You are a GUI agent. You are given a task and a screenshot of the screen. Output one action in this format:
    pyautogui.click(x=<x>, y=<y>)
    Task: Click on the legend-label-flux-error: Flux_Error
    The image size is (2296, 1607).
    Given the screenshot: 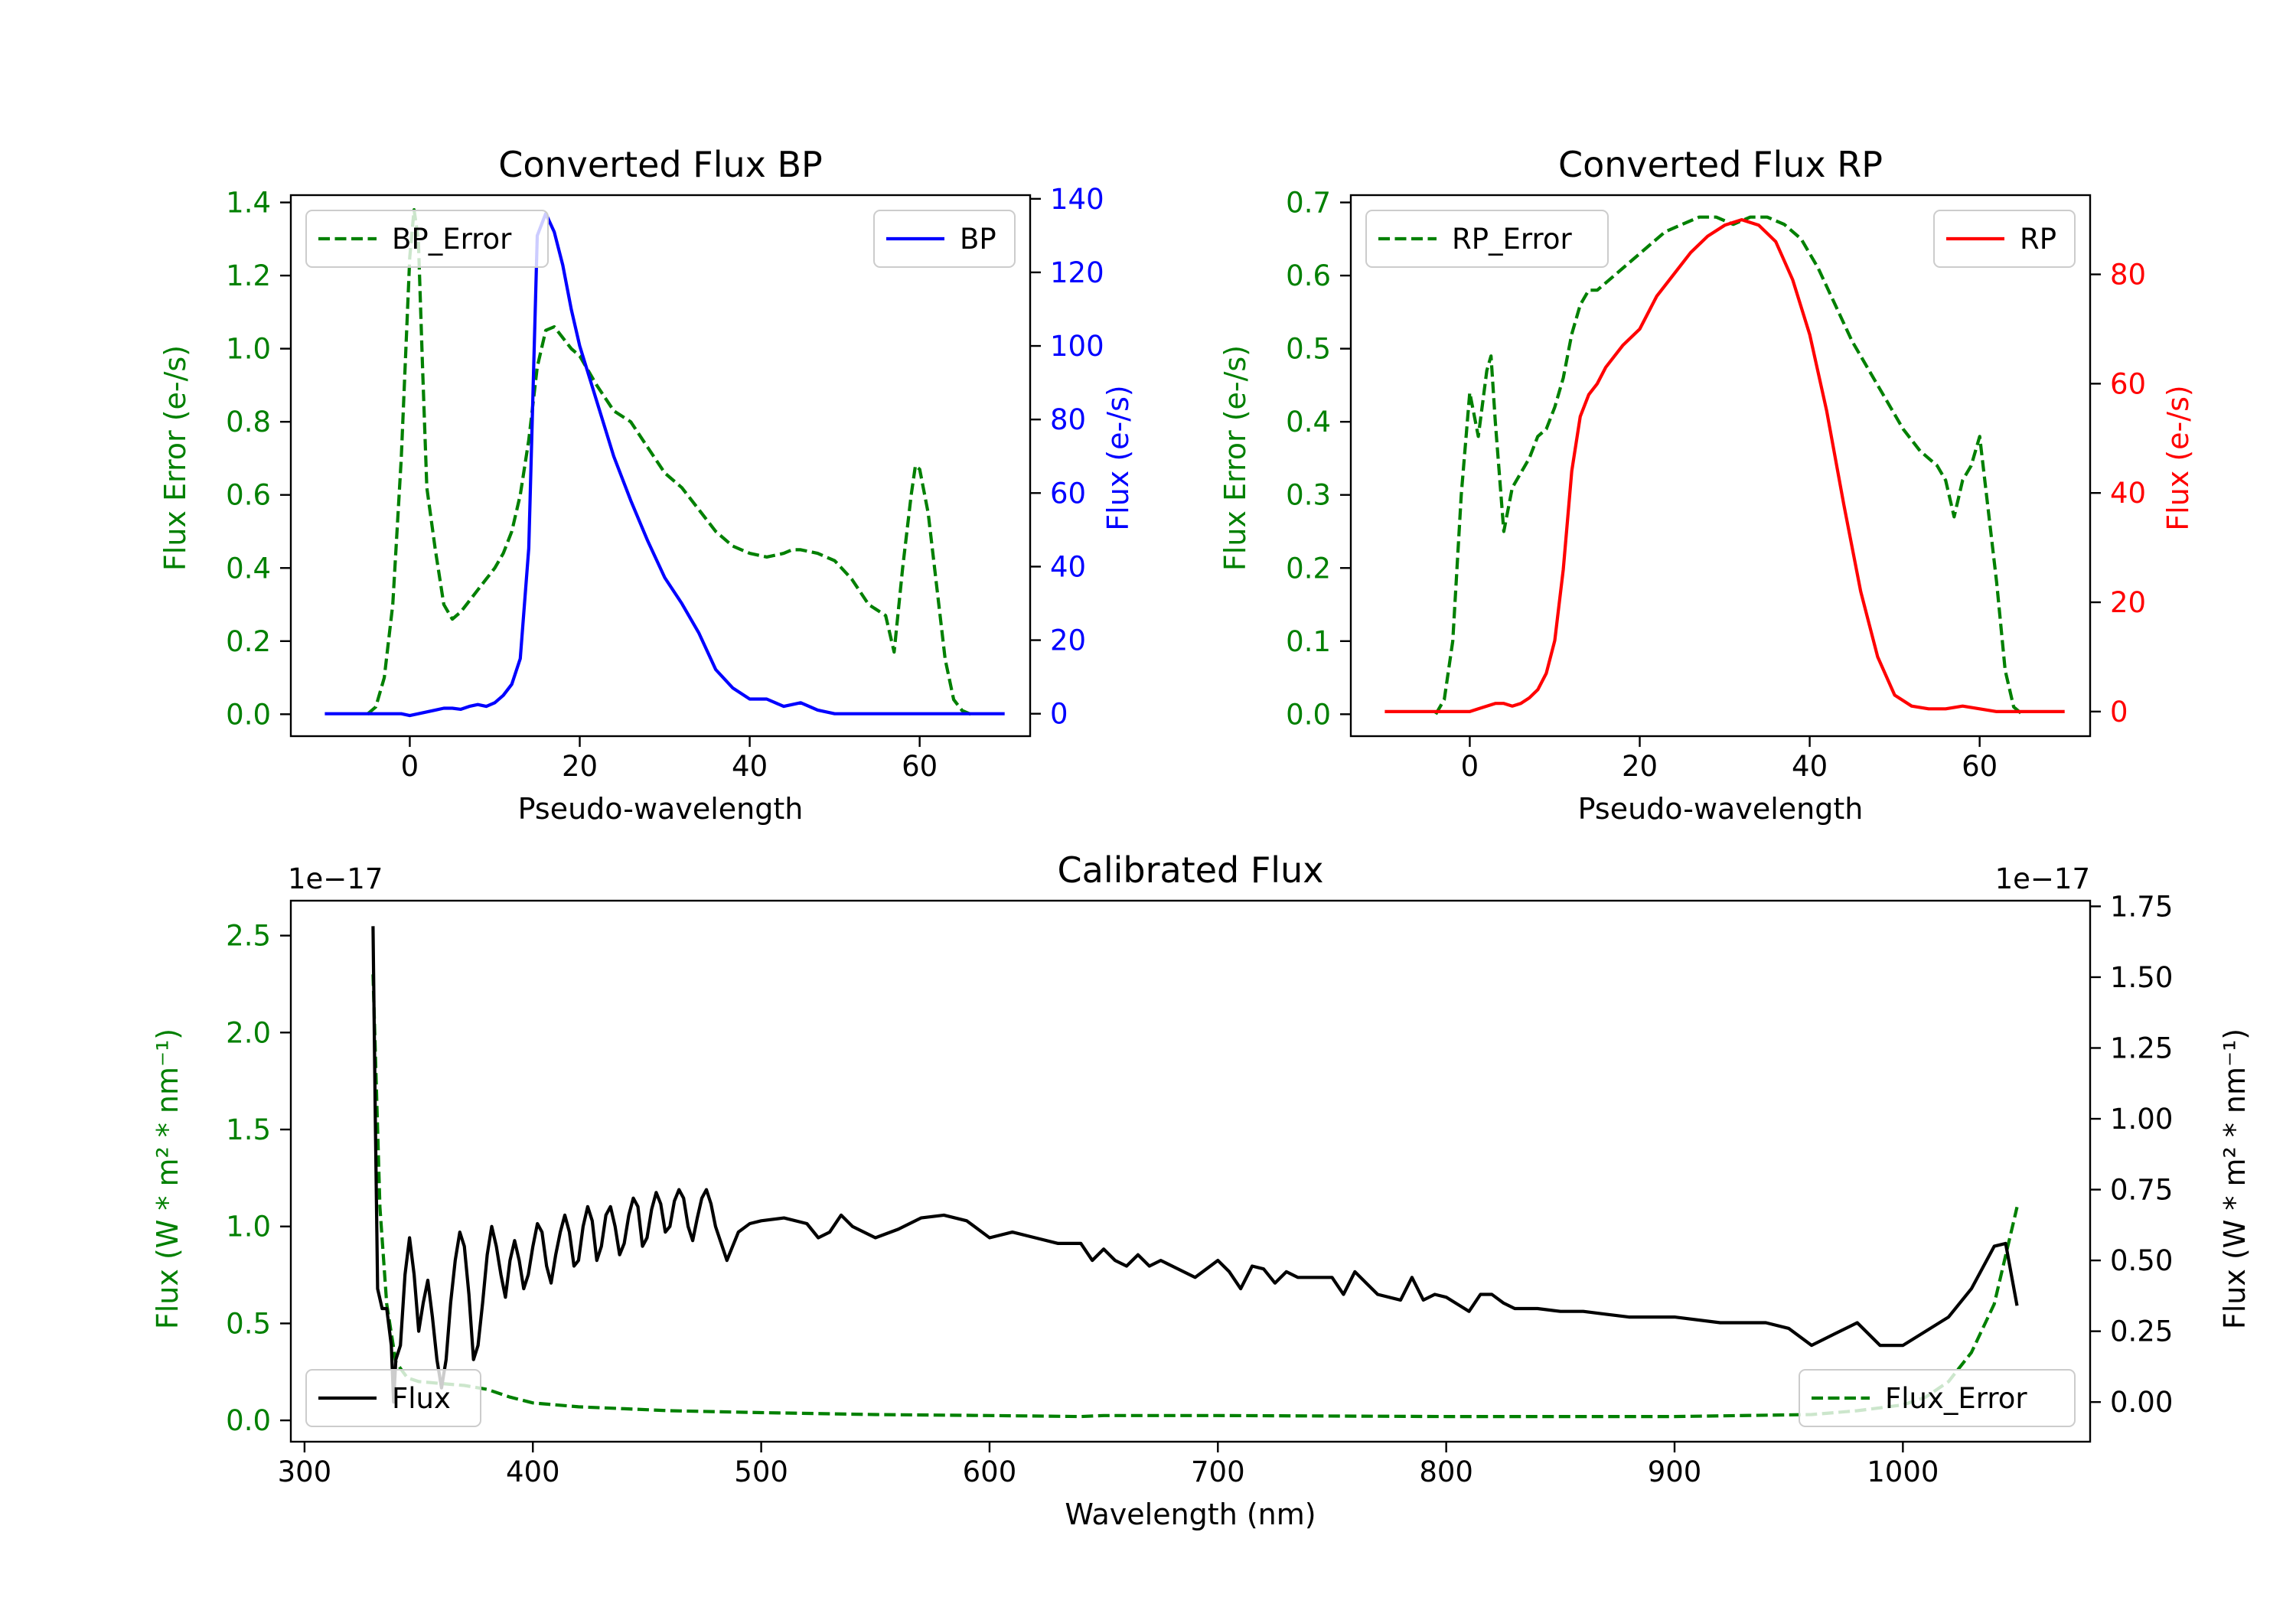 What is the action you would take?
    pyautogui.click(x=1956, y=1398)
    